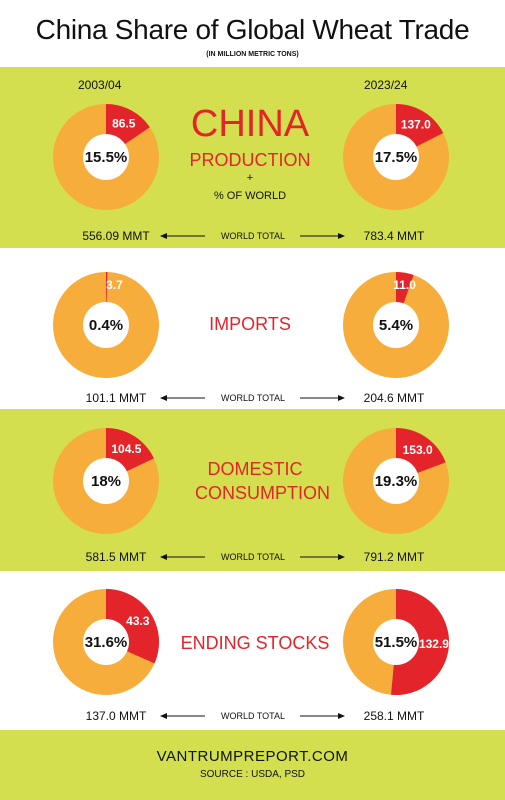  What do you see at coordinates (434, 644) in the screenshot?
I see `china-value-label: 132.9` at bounding box center [434, 644].